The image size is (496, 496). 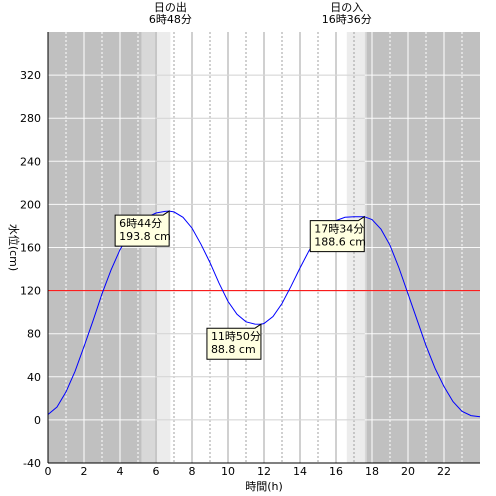 I want to click on x-tick-label: 0, so click(x=48, y=471).